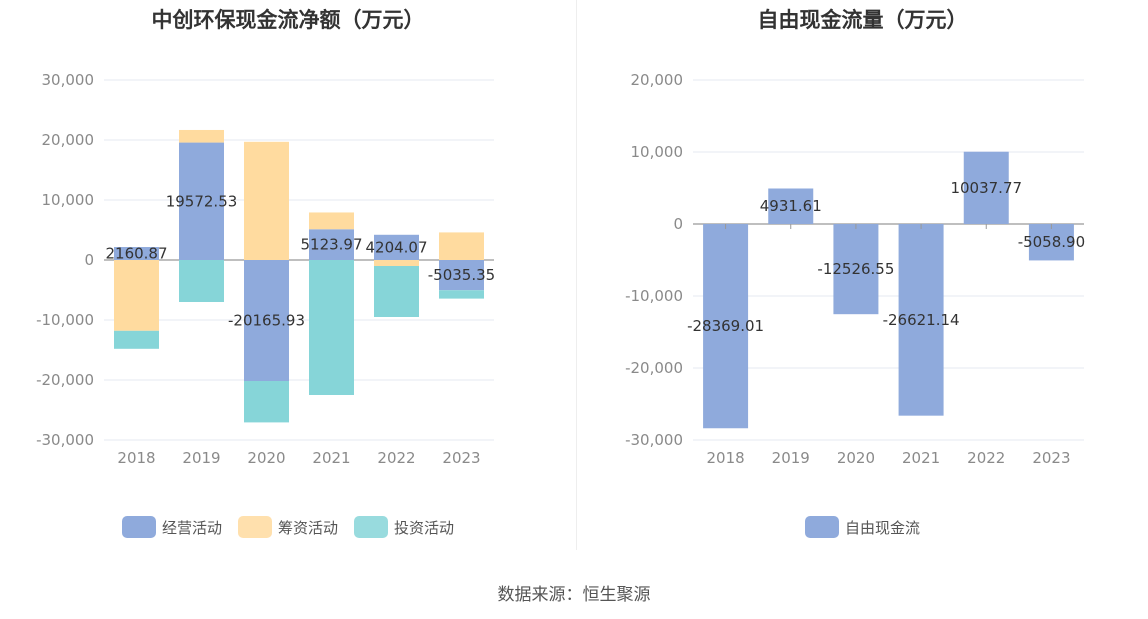  I want to click on bar-自由现金流-2023, so click(1051, 242).